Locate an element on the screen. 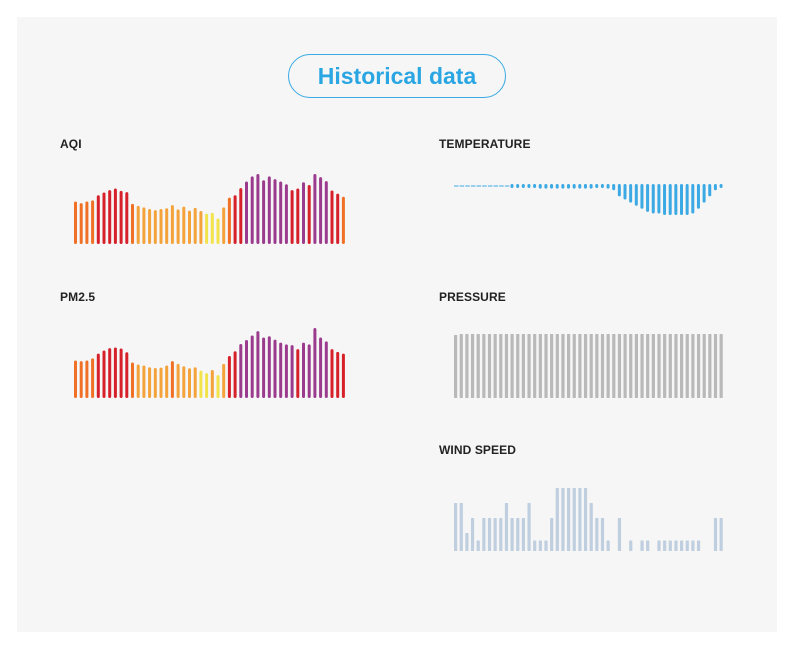 The image size is (800, 645). temperature-chart-label: TEMPERATURE is located at coordinates (485, 144).